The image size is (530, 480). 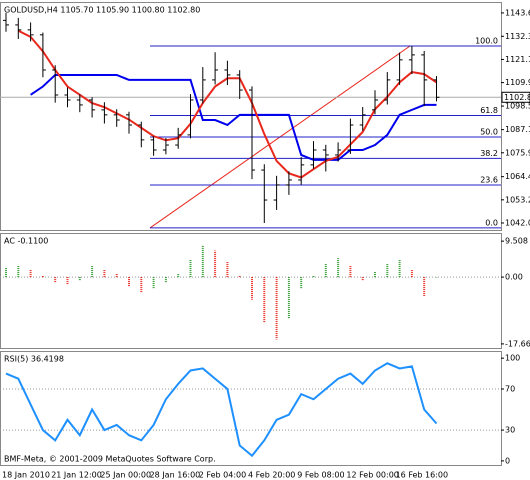 I want to click on y-tick-label: 1109.90, so click(x=517, y=82).